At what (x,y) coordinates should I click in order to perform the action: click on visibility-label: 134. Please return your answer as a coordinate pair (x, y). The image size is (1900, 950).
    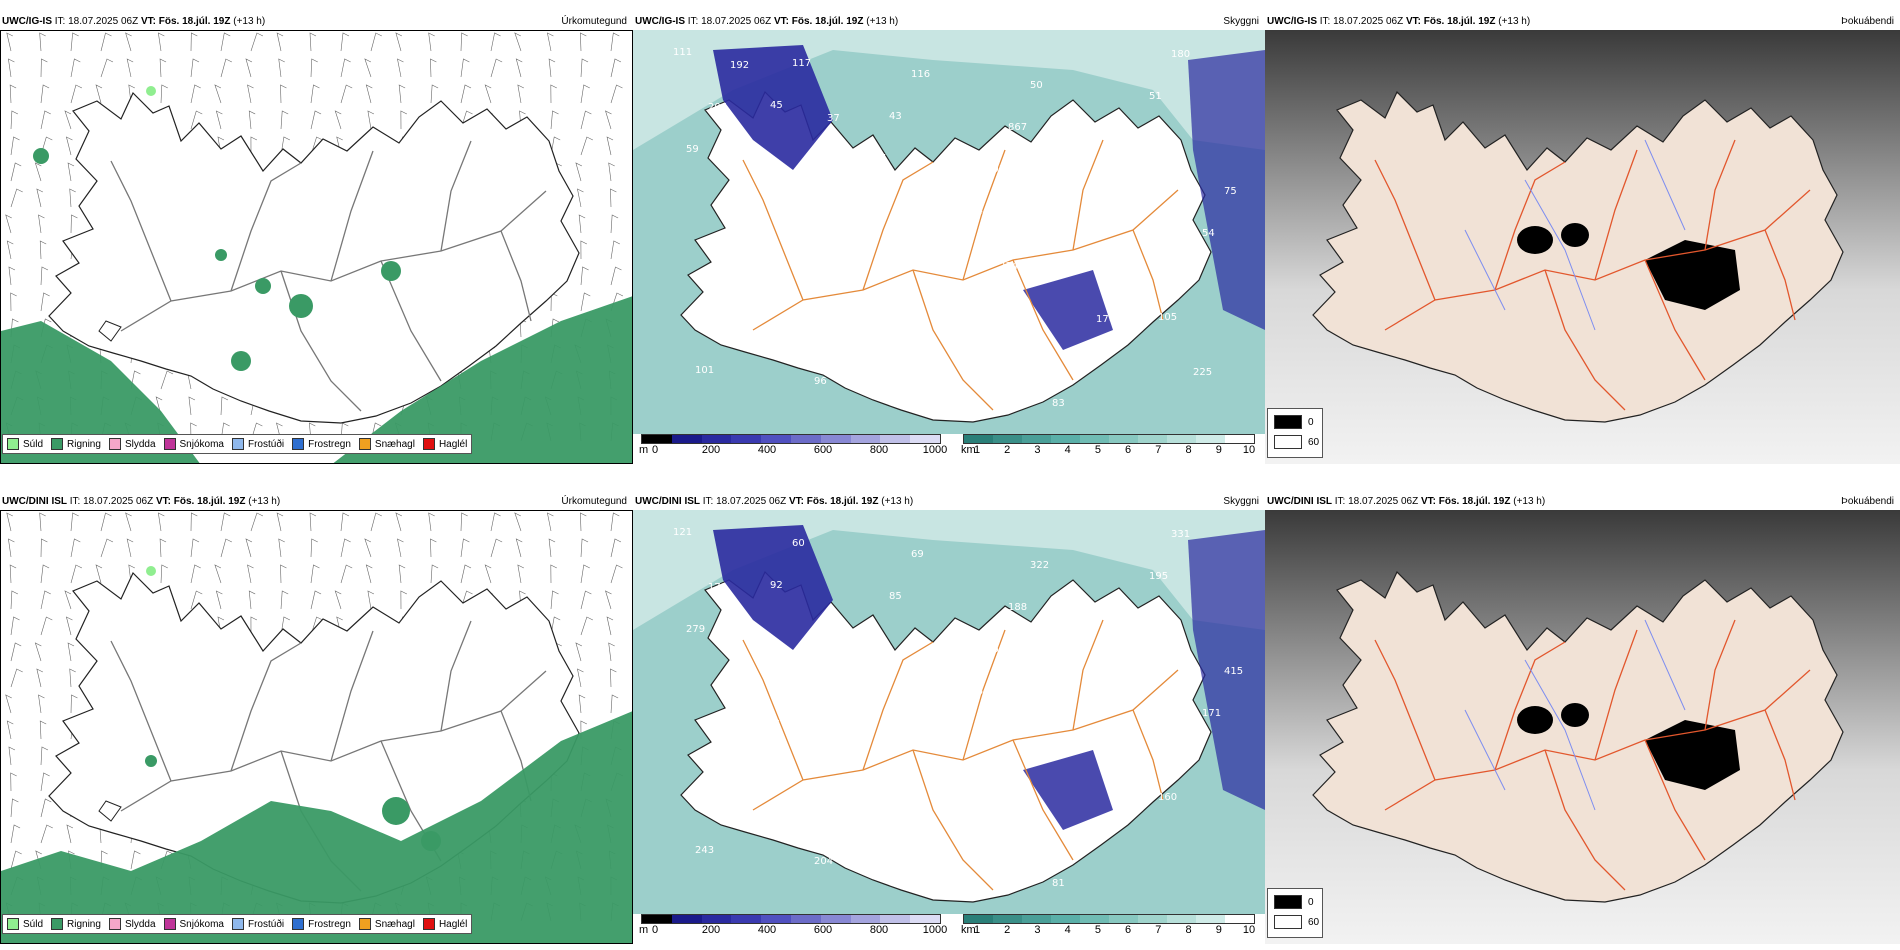
    Looking at the image, I should click on (973, 211).